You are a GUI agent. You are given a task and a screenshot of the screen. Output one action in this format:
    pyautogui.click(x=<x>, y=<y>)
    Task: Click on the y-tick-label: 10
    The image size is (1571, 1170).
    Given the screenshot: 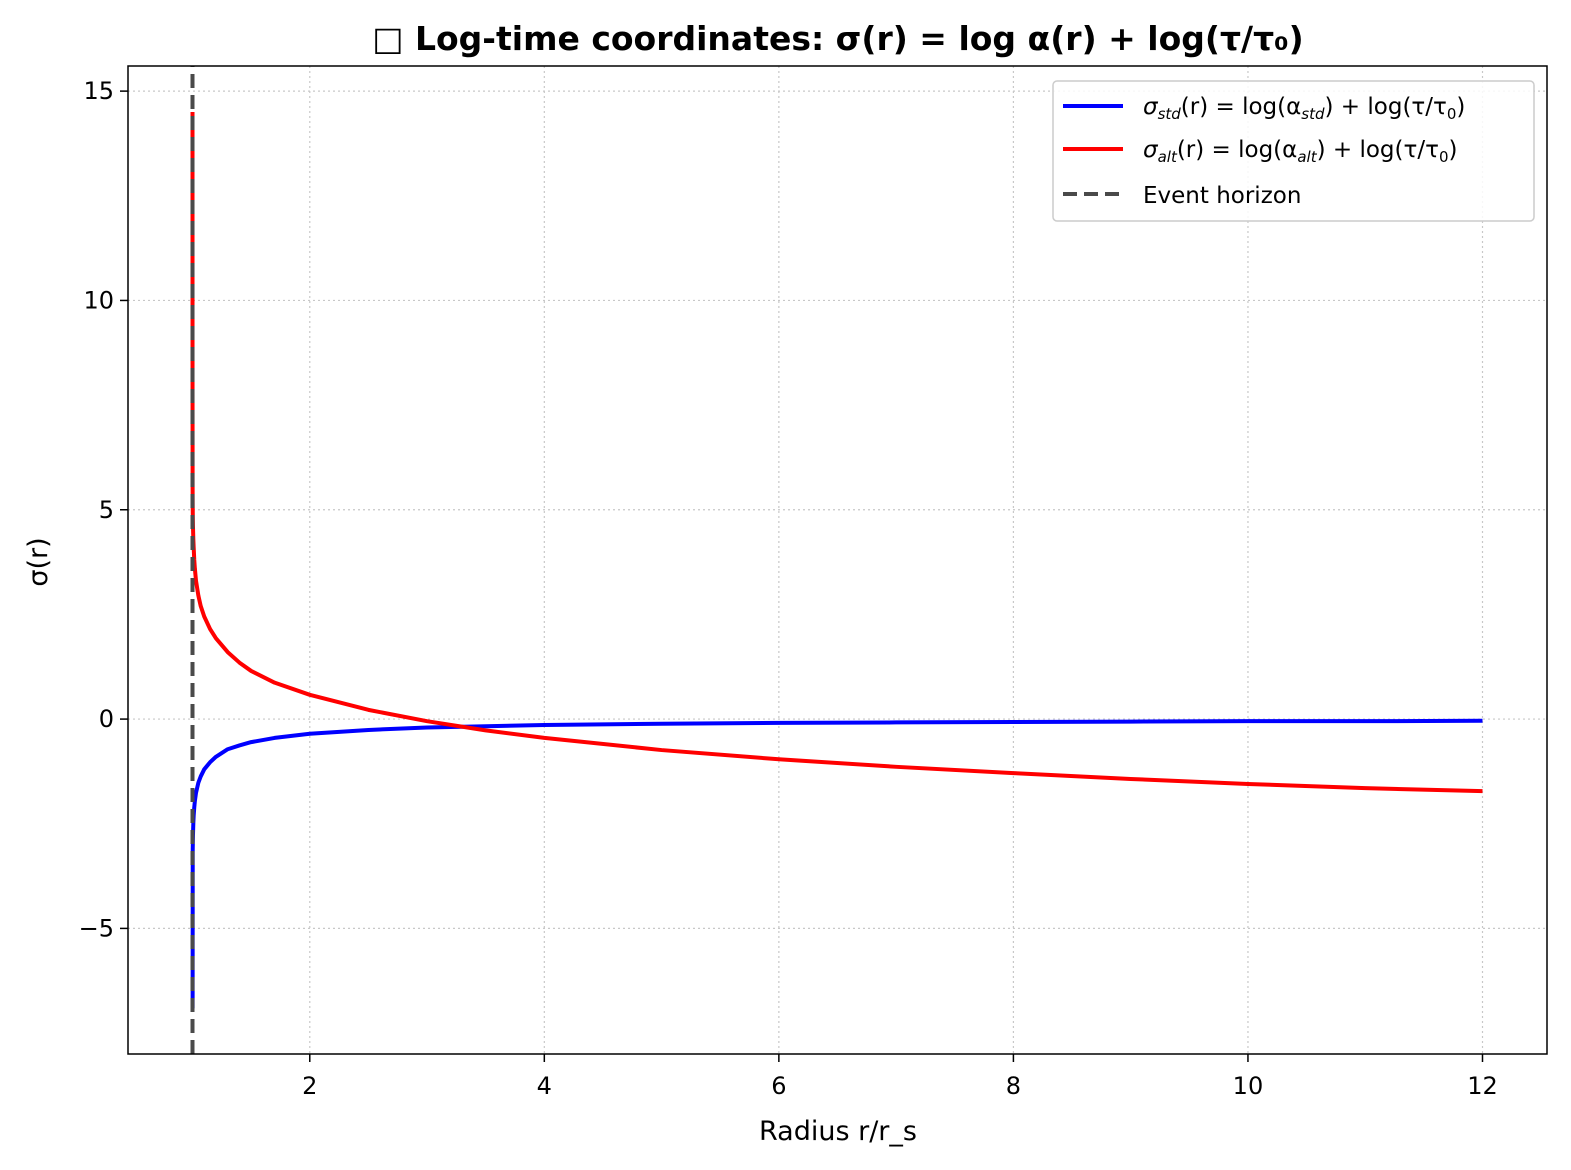 What is the action you would take?
    pyautogui.click(x=98, y=300)
    